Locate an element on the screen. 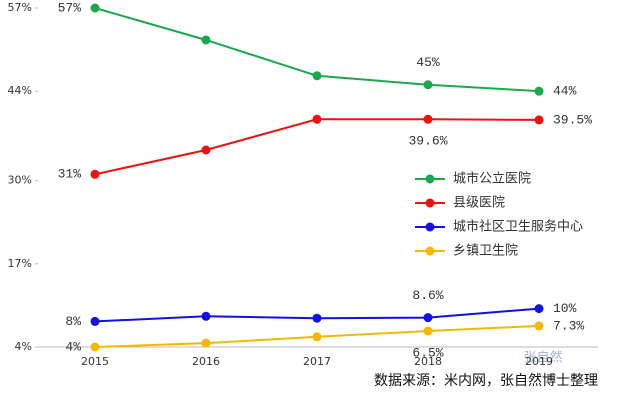  y-tick-label: 4% is located at coordinates (23, 346).